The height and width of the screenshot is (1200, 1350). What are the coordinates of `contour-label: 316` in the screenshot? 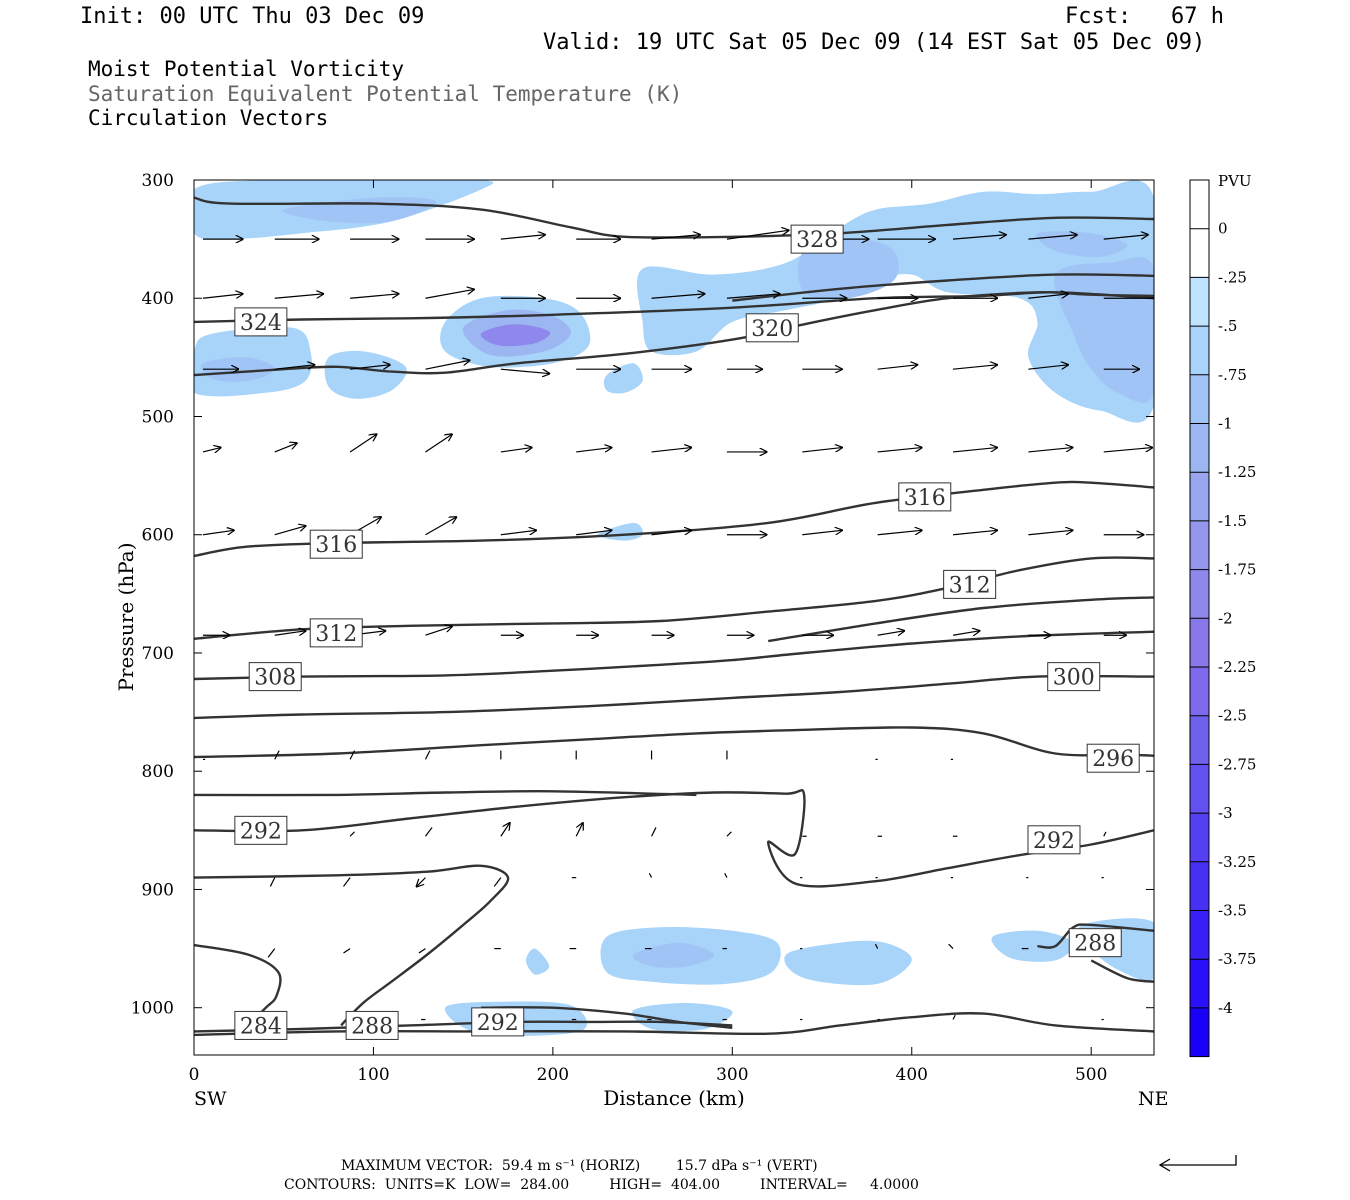 It's located at (925, 498).